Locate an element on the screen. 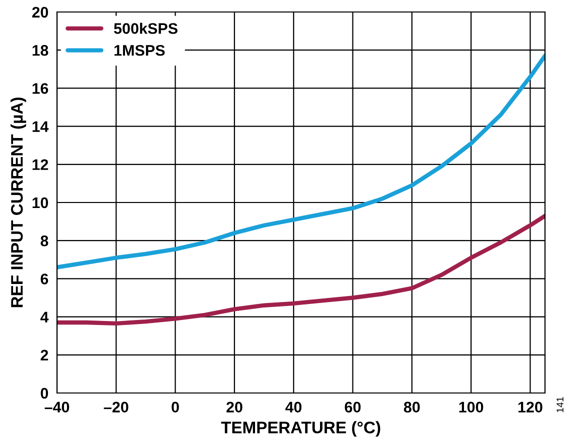  y-tick-label: 18 is located at coordinates (40, 50).